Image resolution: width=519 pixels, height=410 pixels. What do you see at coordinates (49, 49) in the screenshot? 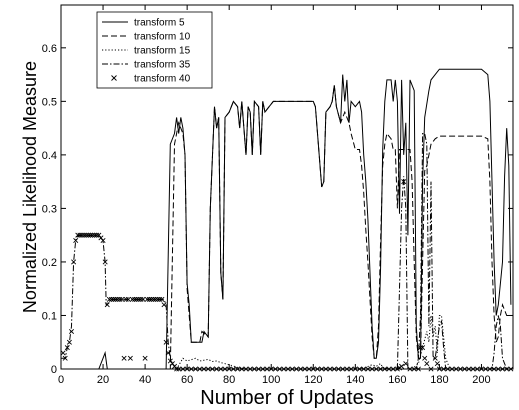
I see `y-tick-label: 0.6` at bounding box center [49, 49].